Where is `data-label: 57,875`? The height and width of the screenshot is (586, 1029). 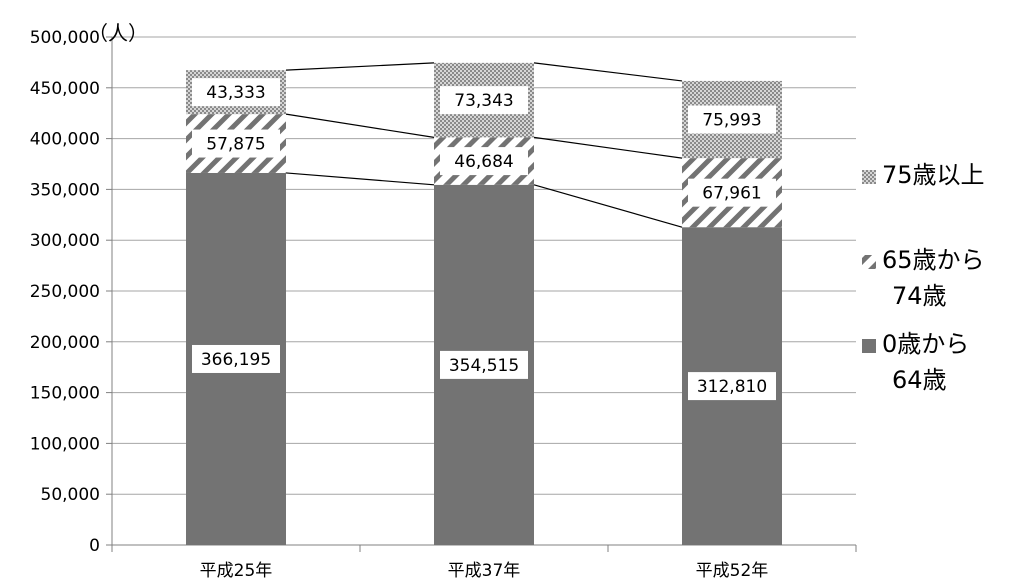 data-label: 57,875 is located at coordinates (235, 145).